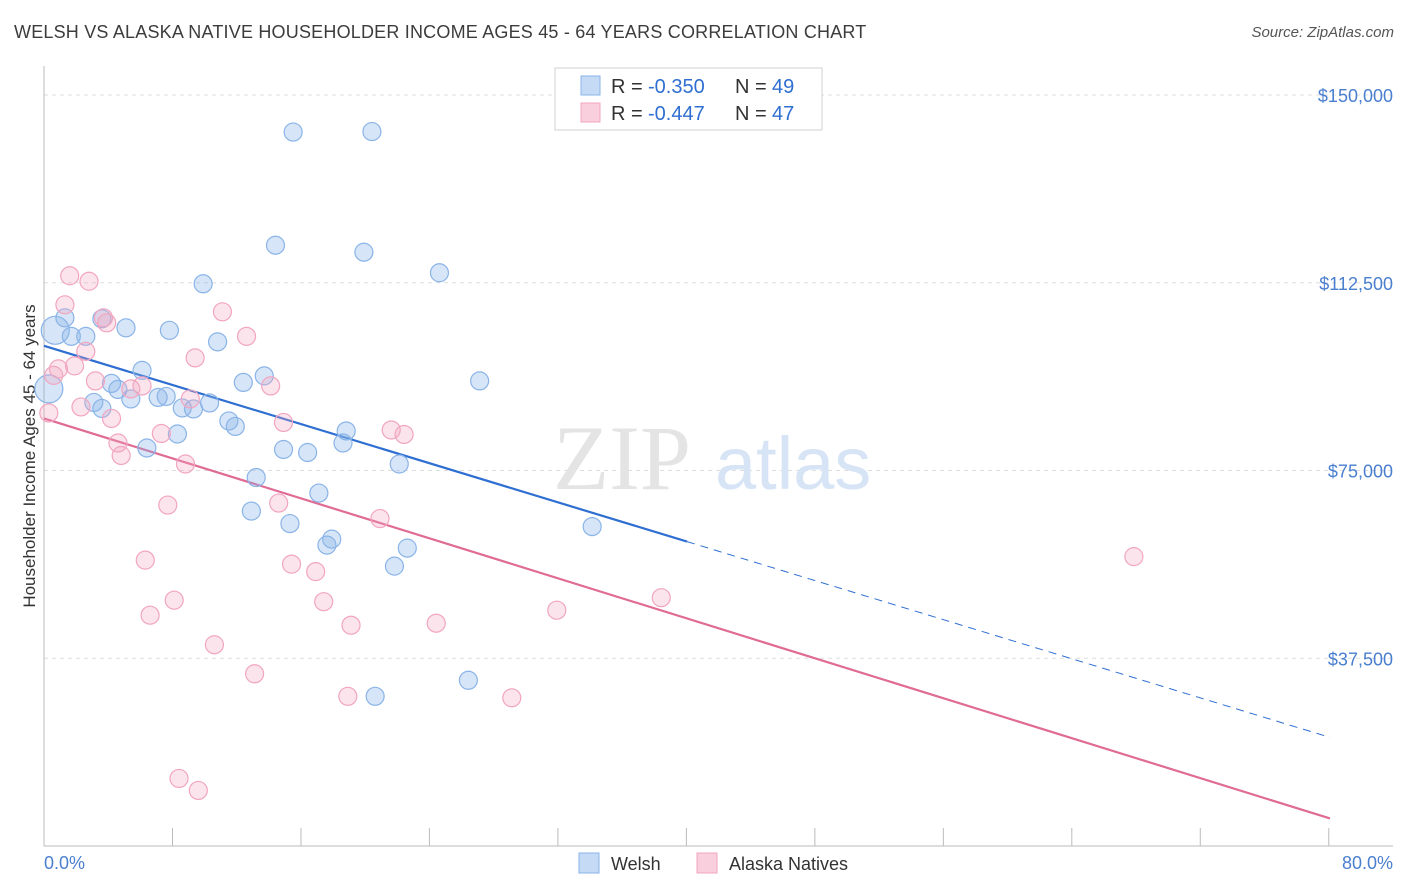 This screenshot has width=1406, height=892. Describe the element at coordinates (1367, 863) in the screenshot. I see `x-tick-label-1: 80.0%` at that location.